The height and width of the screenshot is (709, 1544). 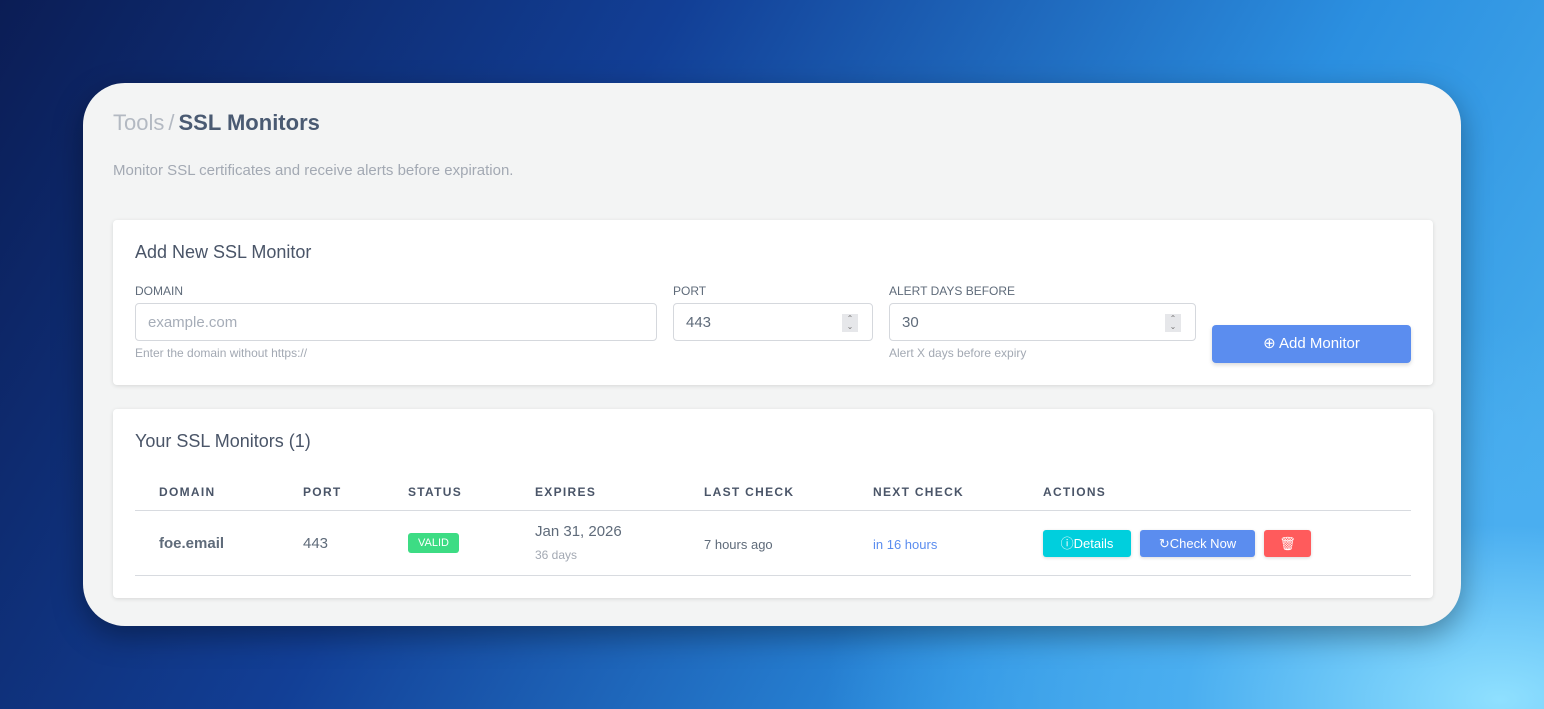 What do you see at coordinates (223, 252) in the screenshot?
I see `card-title: Add New SSL Monitor` at bounding box center [223, 252].